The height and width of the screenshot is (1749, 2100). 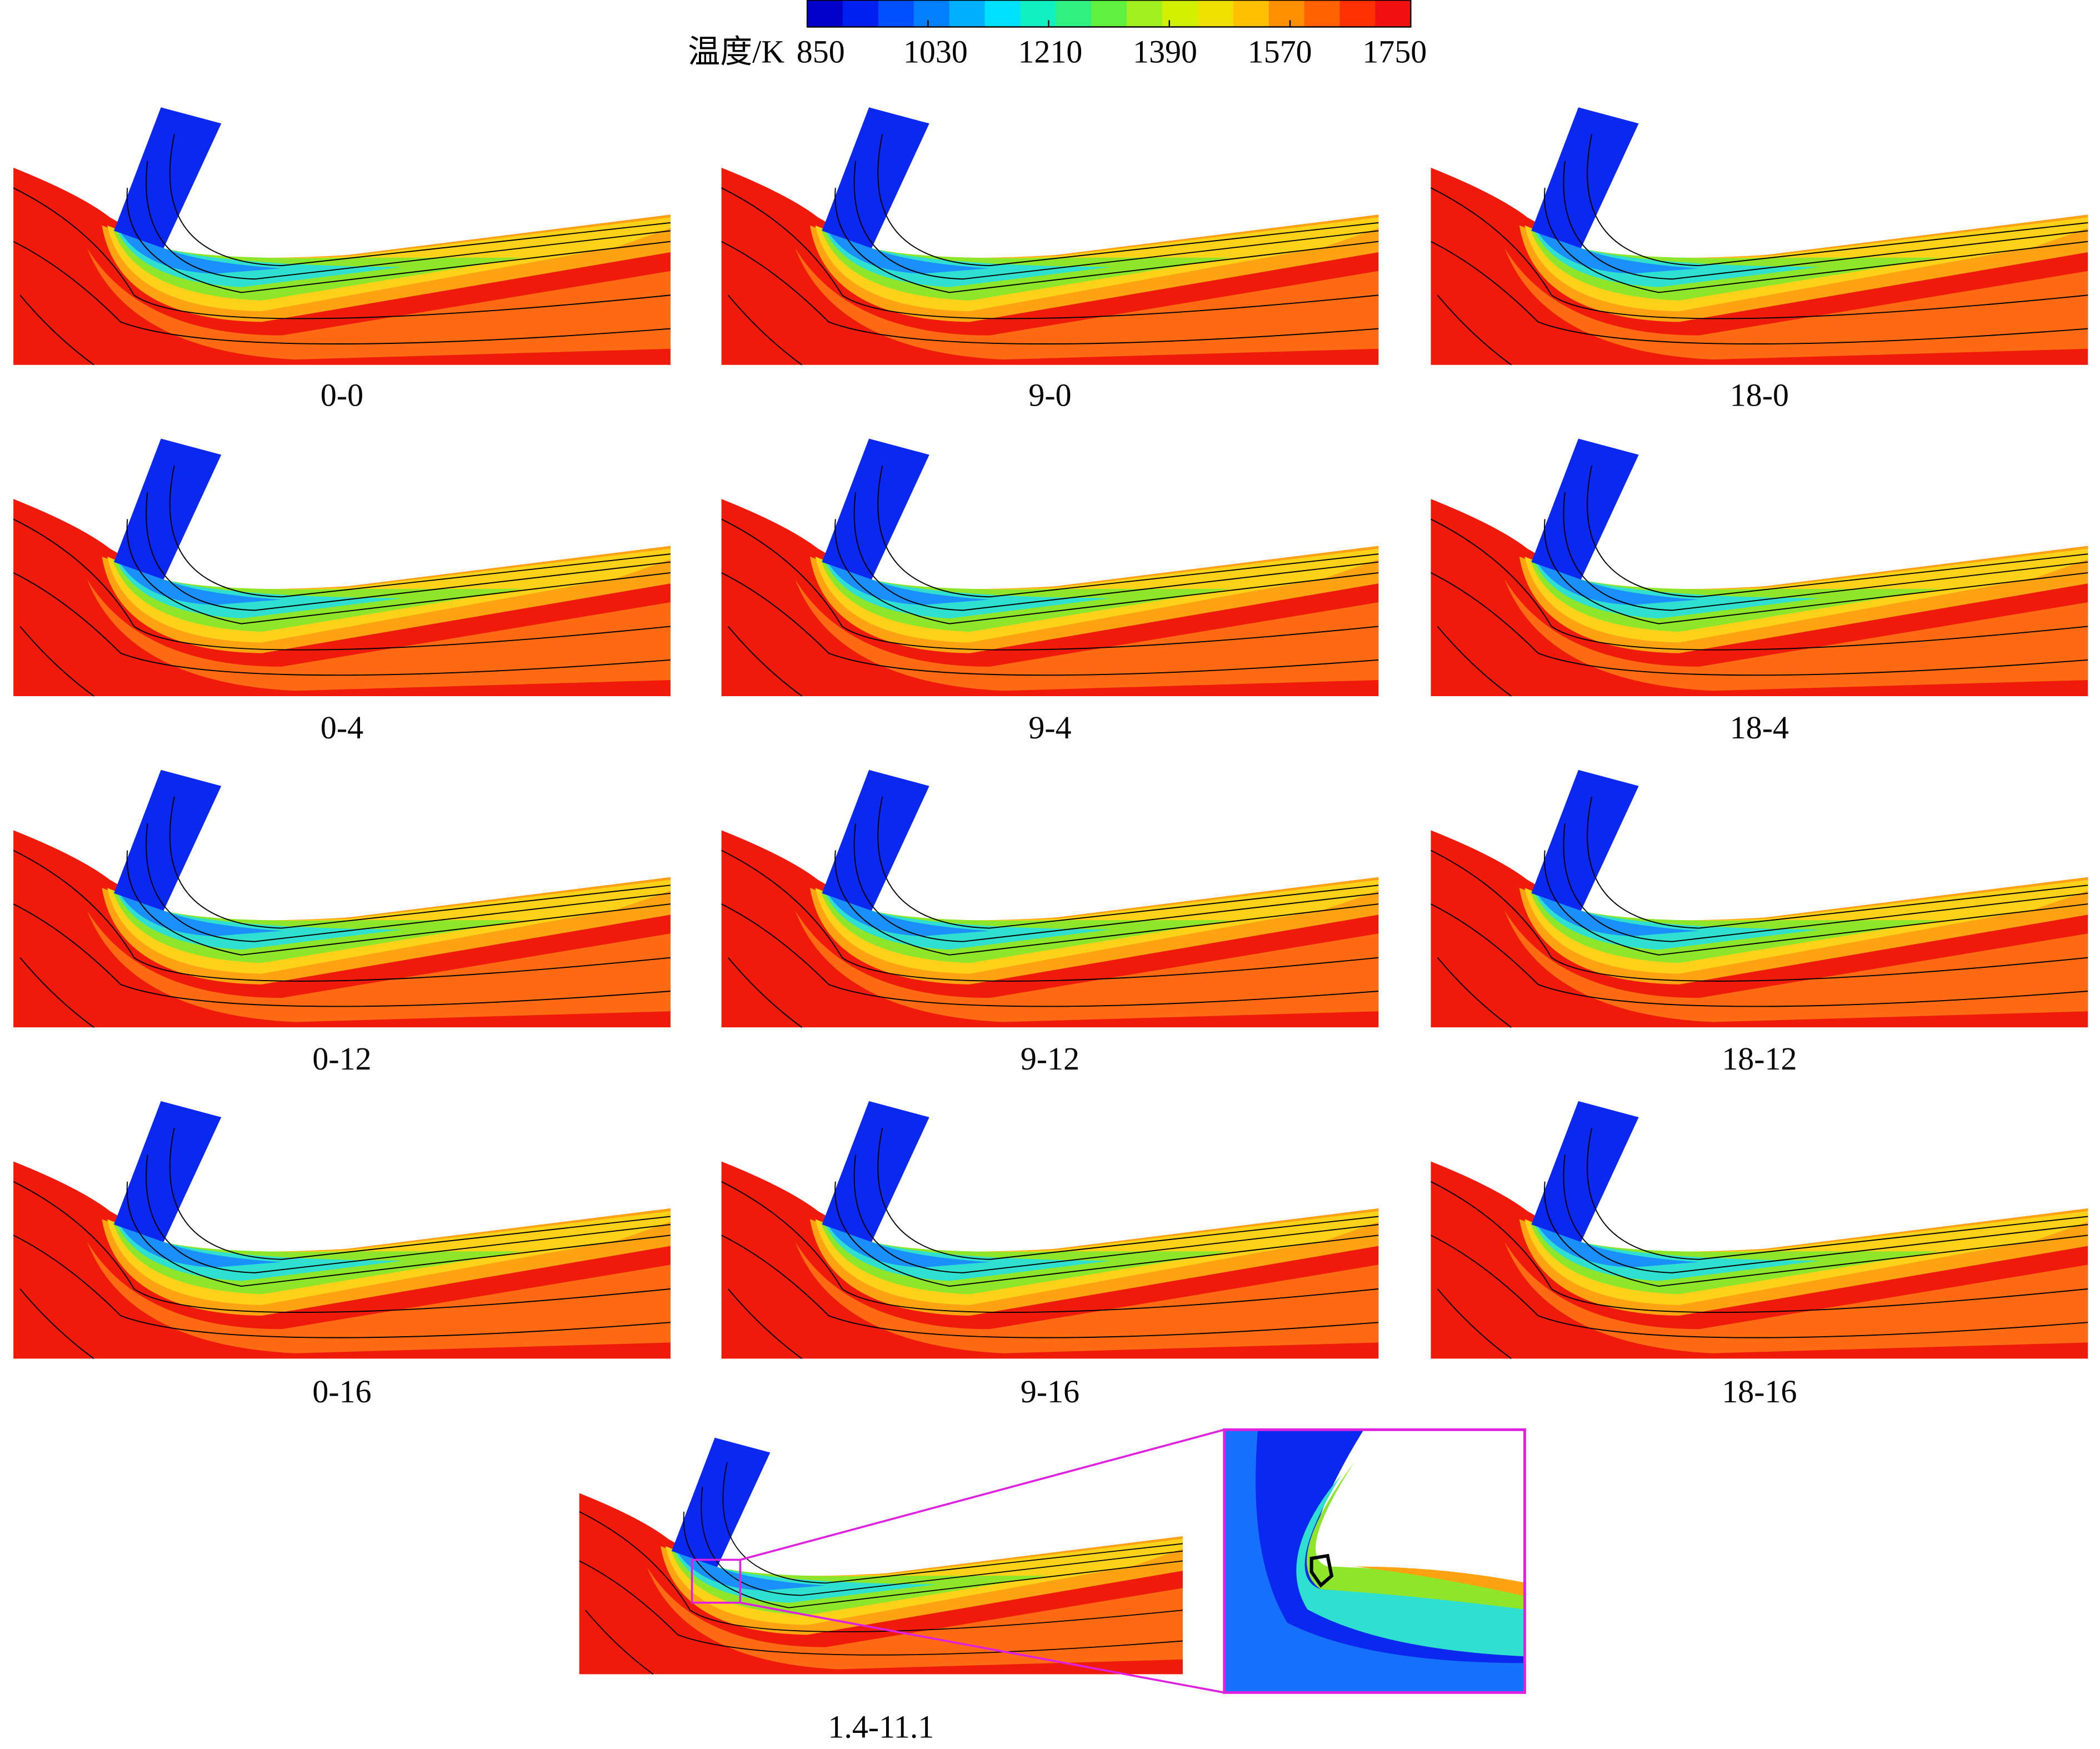 I want to click on panel-label: 0-12, so click(x=342, y=1059).